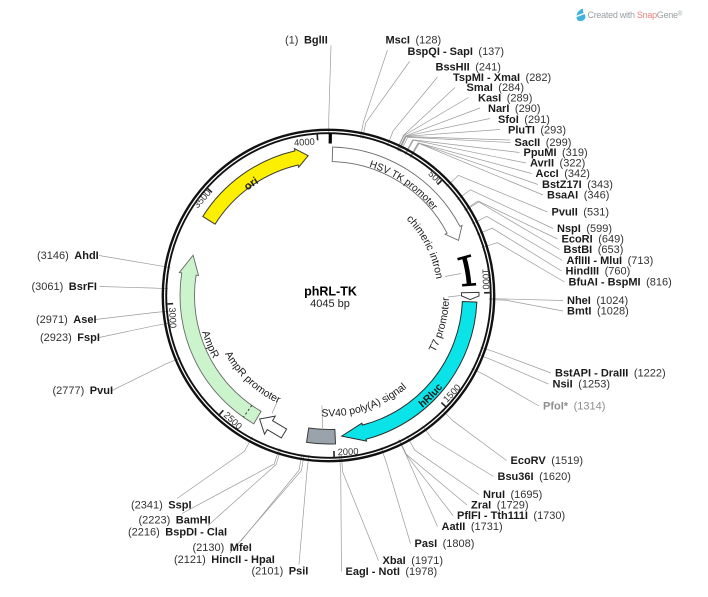  Describe the element at coordinates (556, 153) in the screenshot. I see `svg-text: PpuMI (319)` at that location.